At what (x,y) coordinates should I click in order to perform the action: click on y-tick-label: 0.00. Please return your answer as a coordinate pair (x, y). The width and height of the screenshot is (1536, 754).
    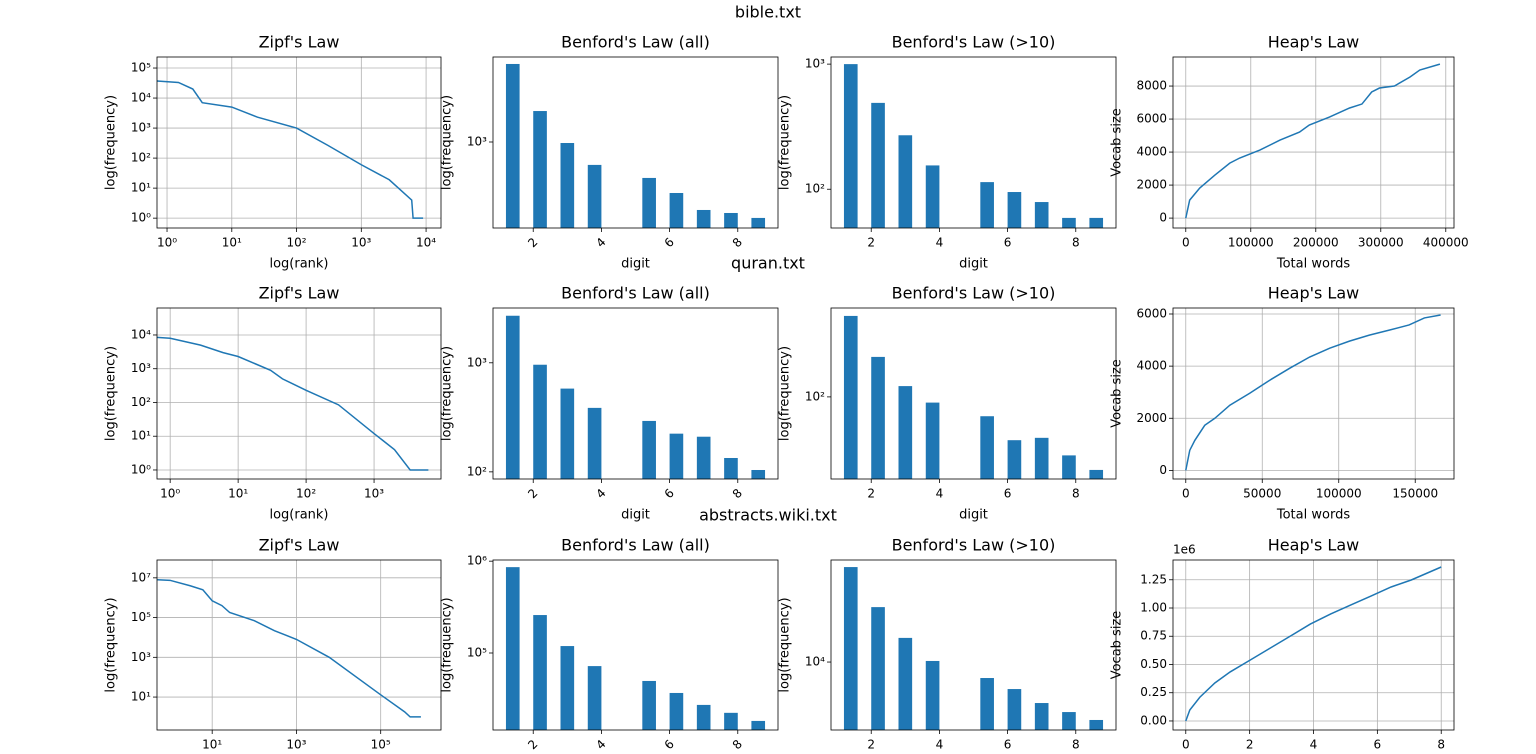
    Looking at the image, I should click on (1153, 720).